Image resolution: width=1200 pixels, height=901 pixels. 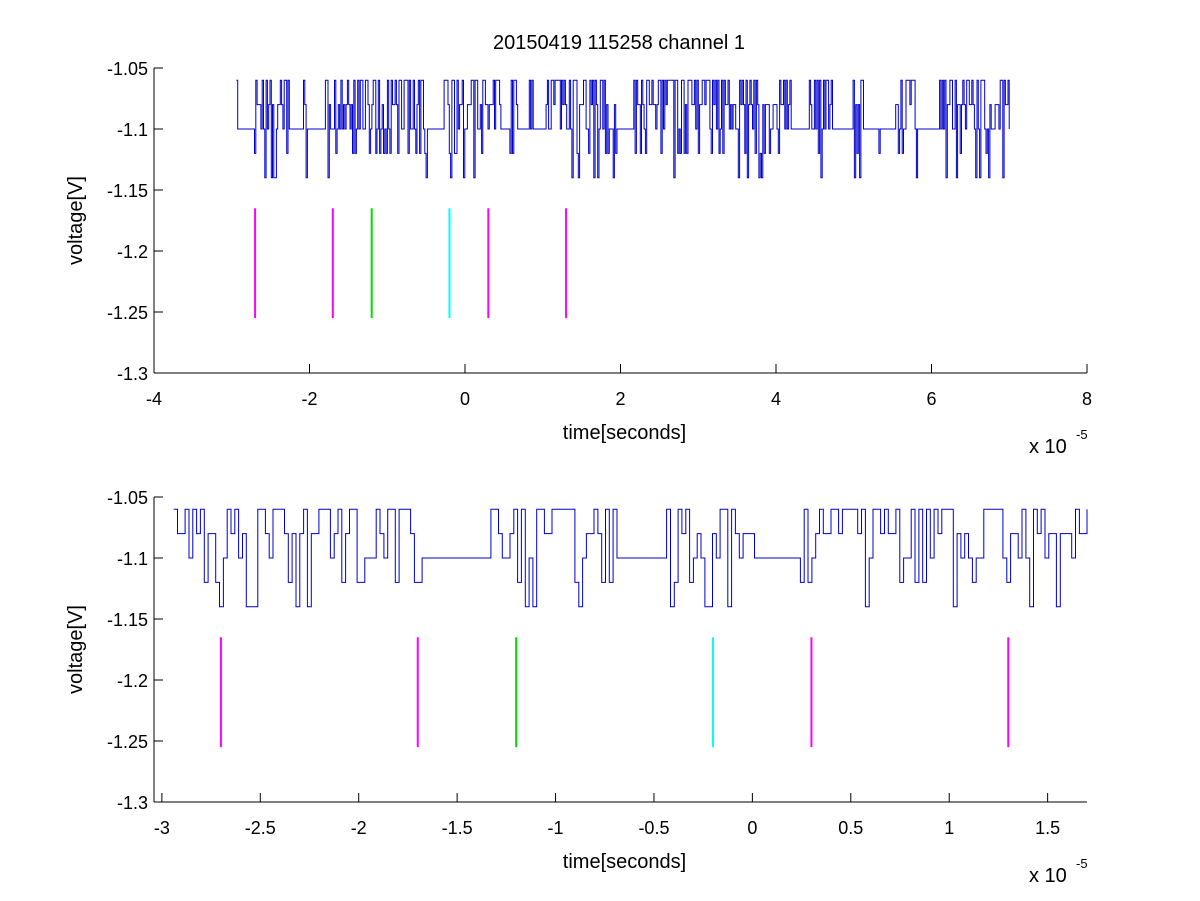 I want to click on x-tick-label: 2, so click(x=620, y=399).